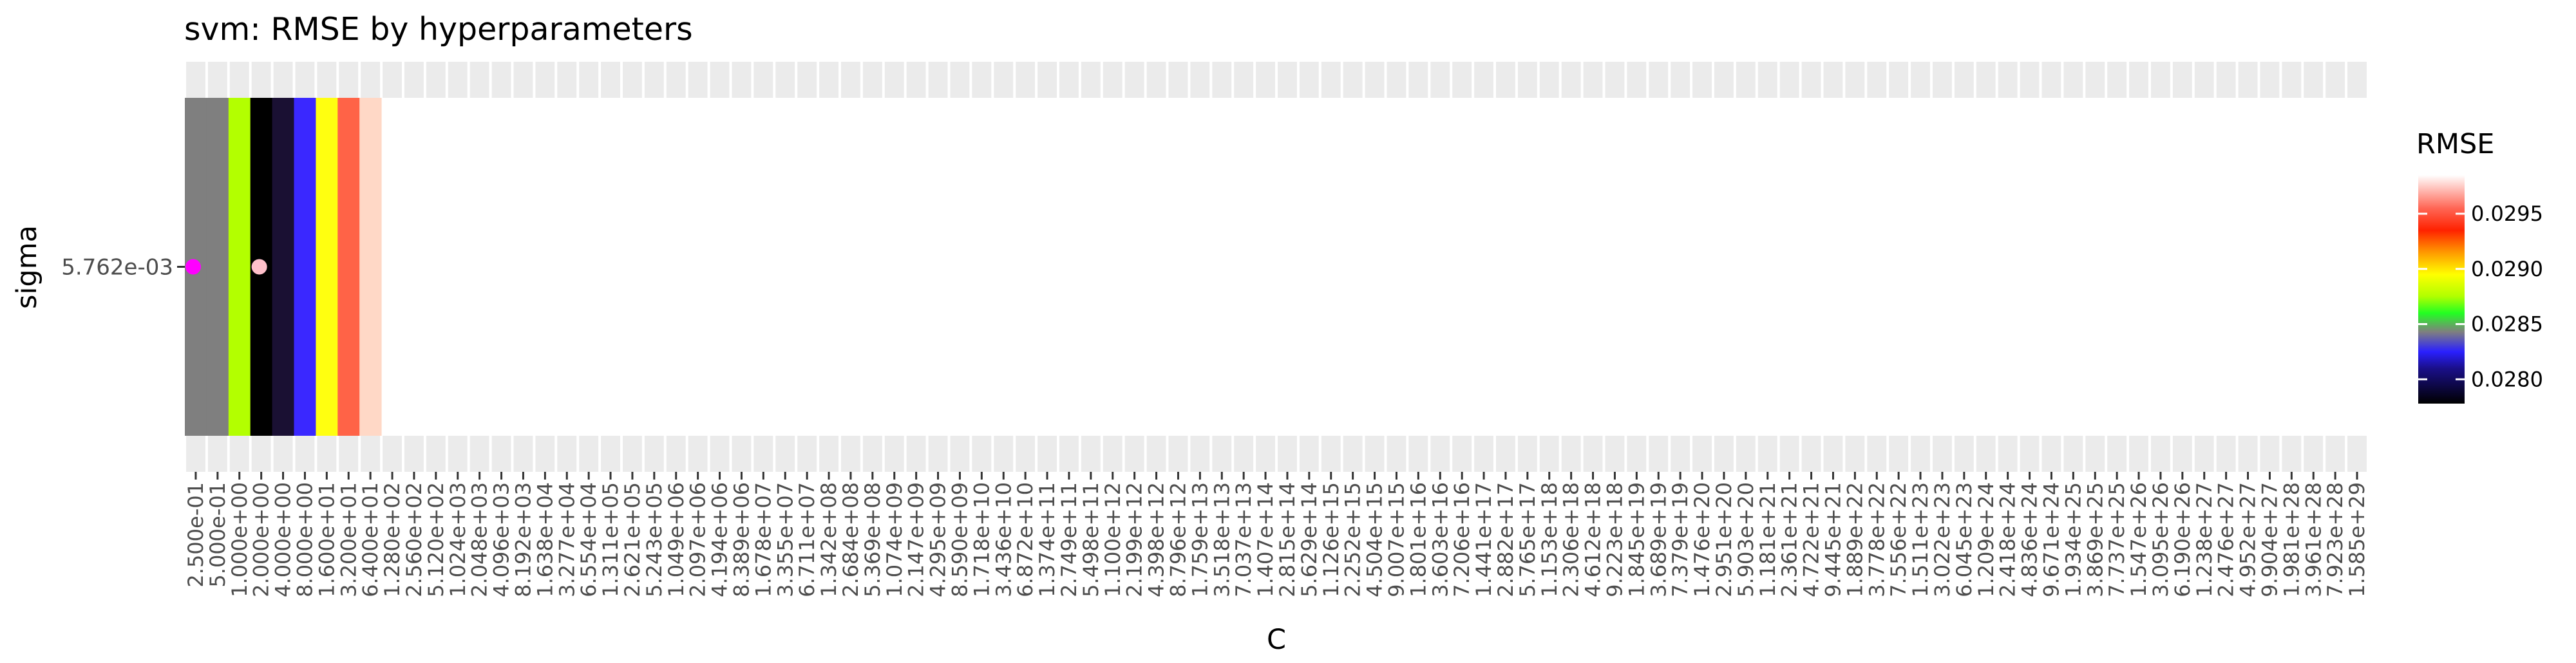  Describe the element at coordinates (326, 539) in the screenshot. I see `x-tick-label-6: 1.600e+01` at that location.